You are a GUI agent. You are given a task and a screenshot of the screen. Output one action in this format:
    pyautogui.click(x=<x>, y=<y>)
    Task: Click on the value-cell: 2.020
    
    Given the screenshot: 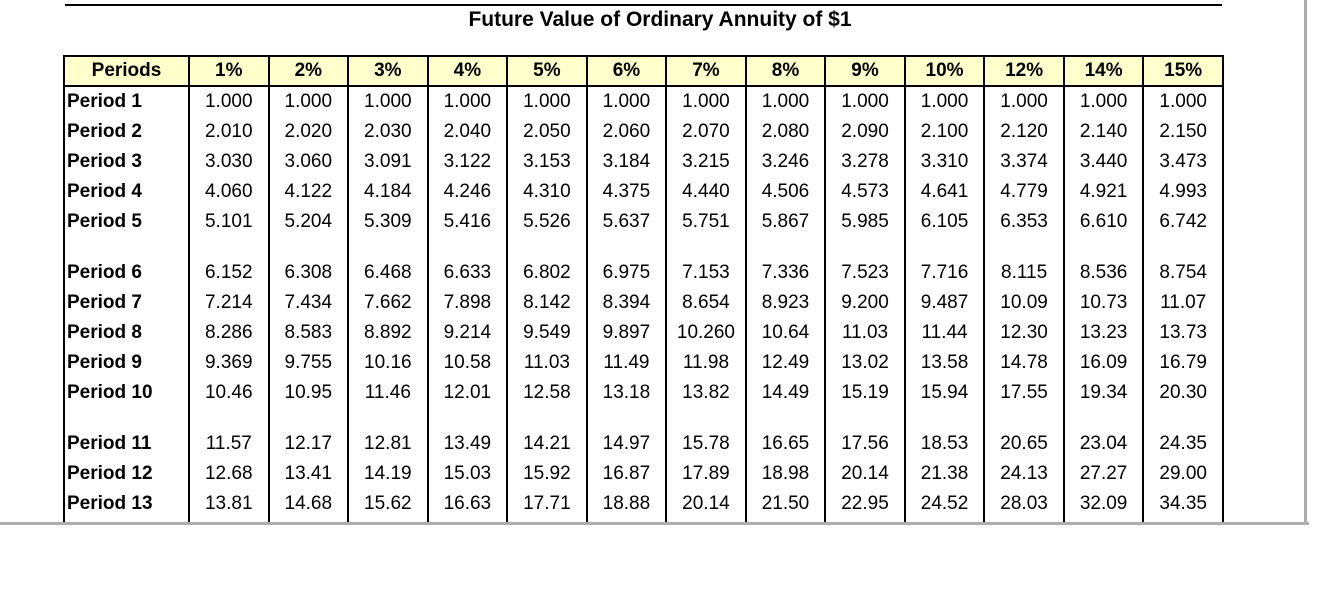 What is the action you would take?
    pyautogui.click(x=308, y=132)
    